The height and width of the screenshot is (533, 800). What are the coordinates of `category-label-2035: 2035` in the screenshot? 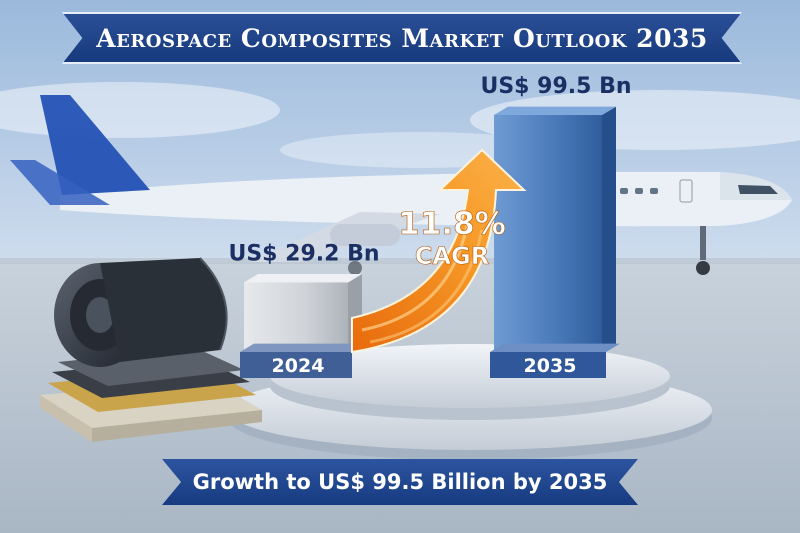 It's located at (550, 366).